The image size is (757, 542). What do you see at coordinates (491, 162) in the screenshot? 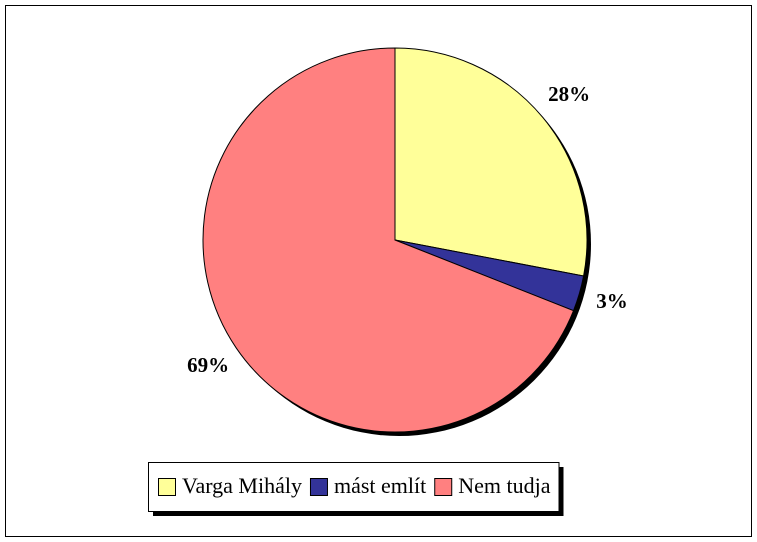
I see `pie-slice` at bounding box center [491, 162].